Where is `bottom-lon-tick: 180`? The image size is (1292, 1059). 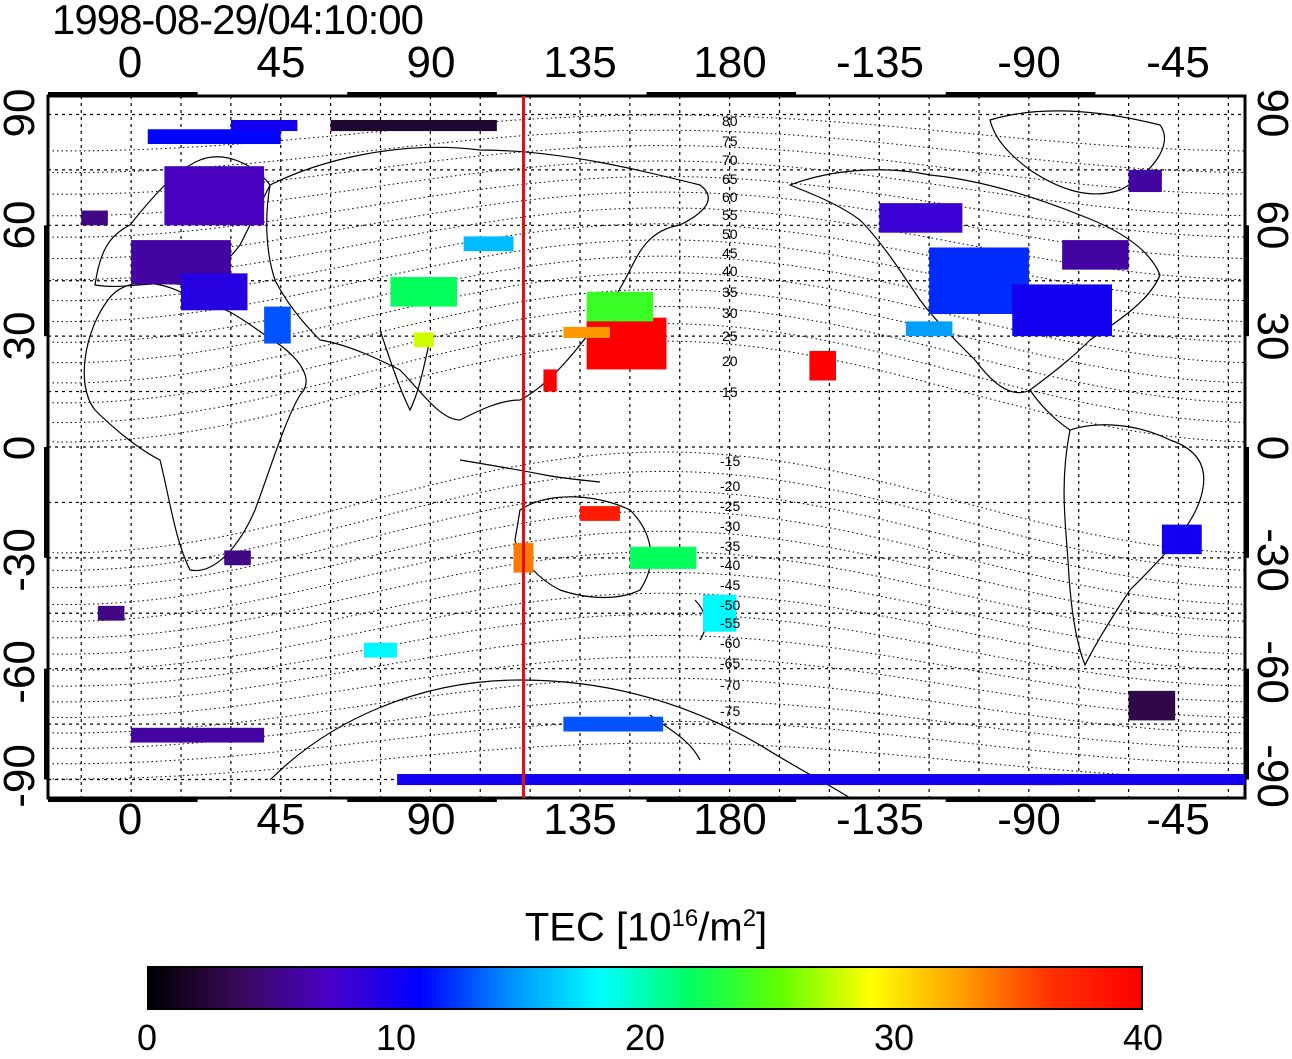
bottom-lon-tick: 180 is located at coordinates (730, 819).